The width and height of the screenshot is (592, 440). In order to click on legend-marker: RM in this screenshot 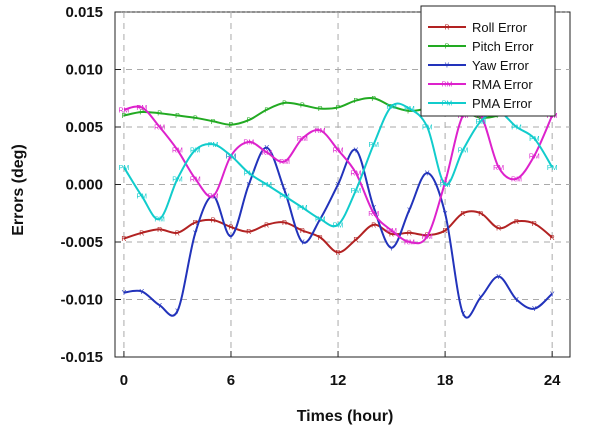, I will do `click(447, 85)`.